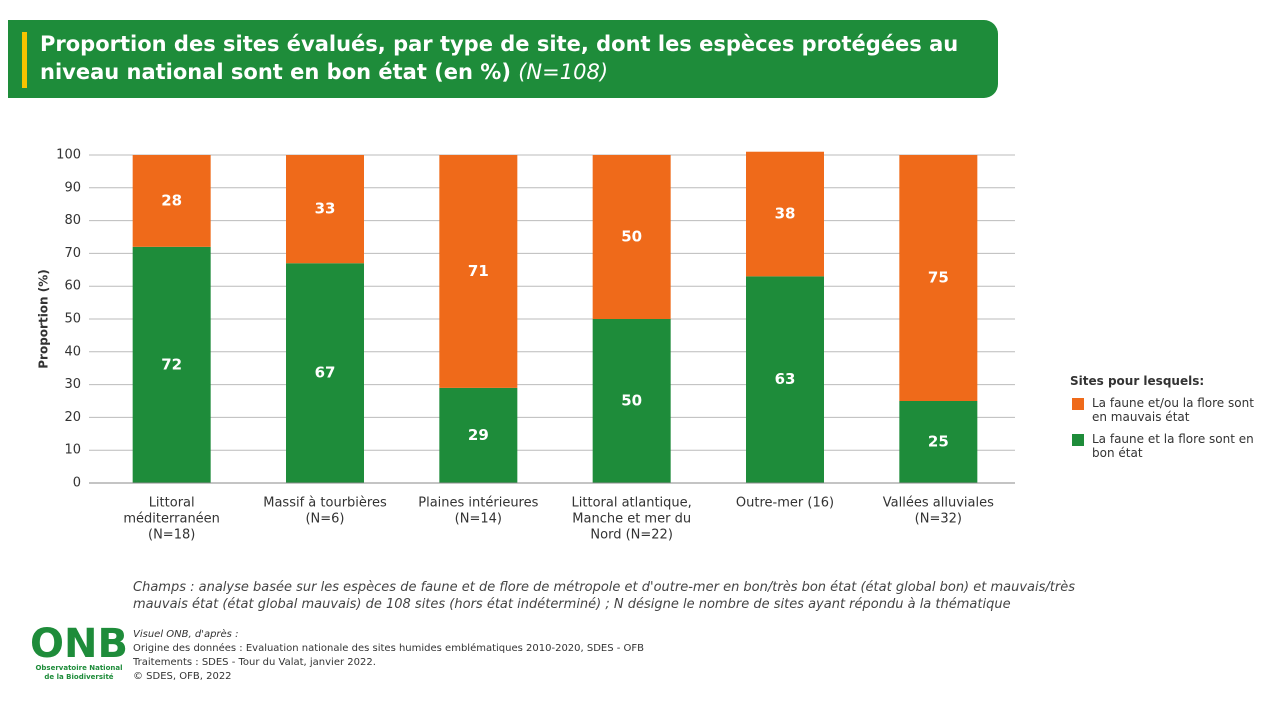  What do you see at coordinates (72, 286) in the screenshot?
I see `y-tick-label: 60` at bounding box center [72, 286].